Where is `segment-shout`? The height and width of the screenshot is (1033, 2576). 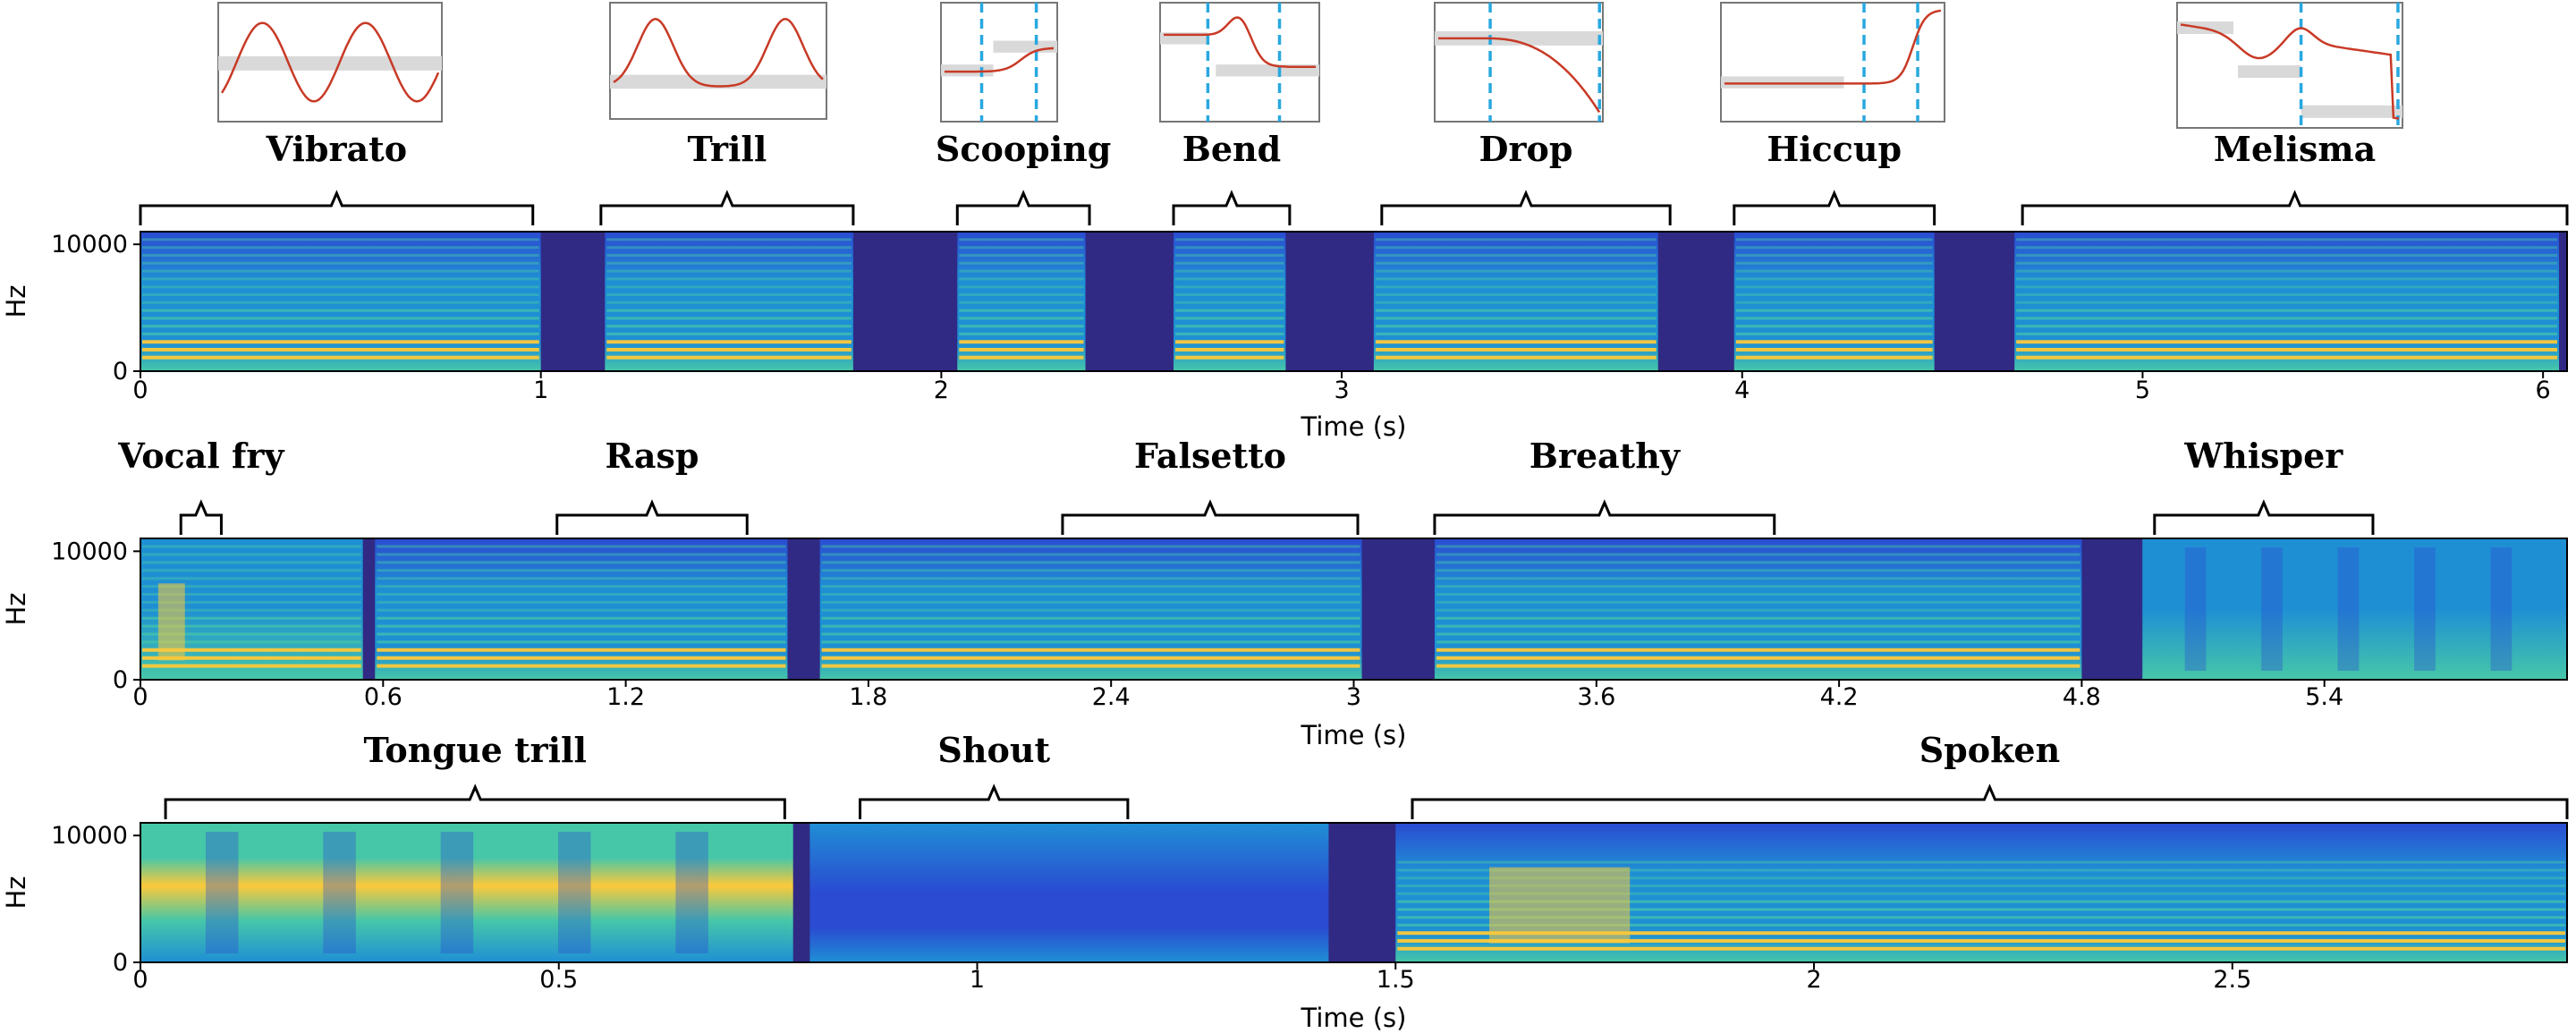
segment-shout is located at coordinates (1069, 892).